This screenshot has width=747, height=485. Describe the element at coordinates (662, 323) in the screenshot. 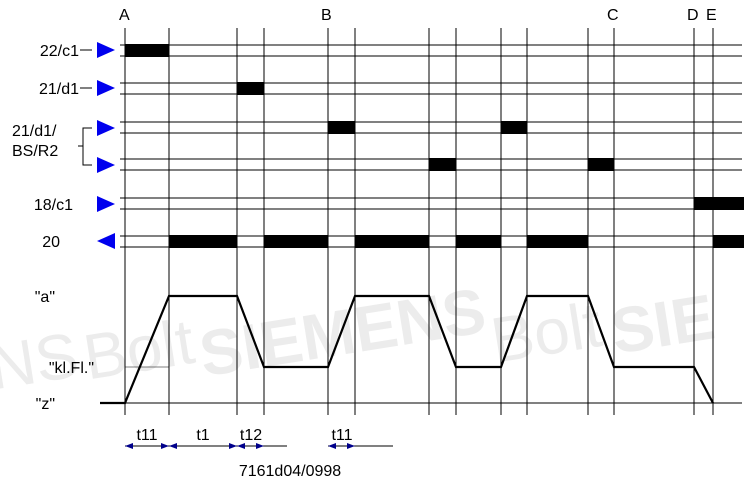

I see `watermark-text-5: SIE` at that location.